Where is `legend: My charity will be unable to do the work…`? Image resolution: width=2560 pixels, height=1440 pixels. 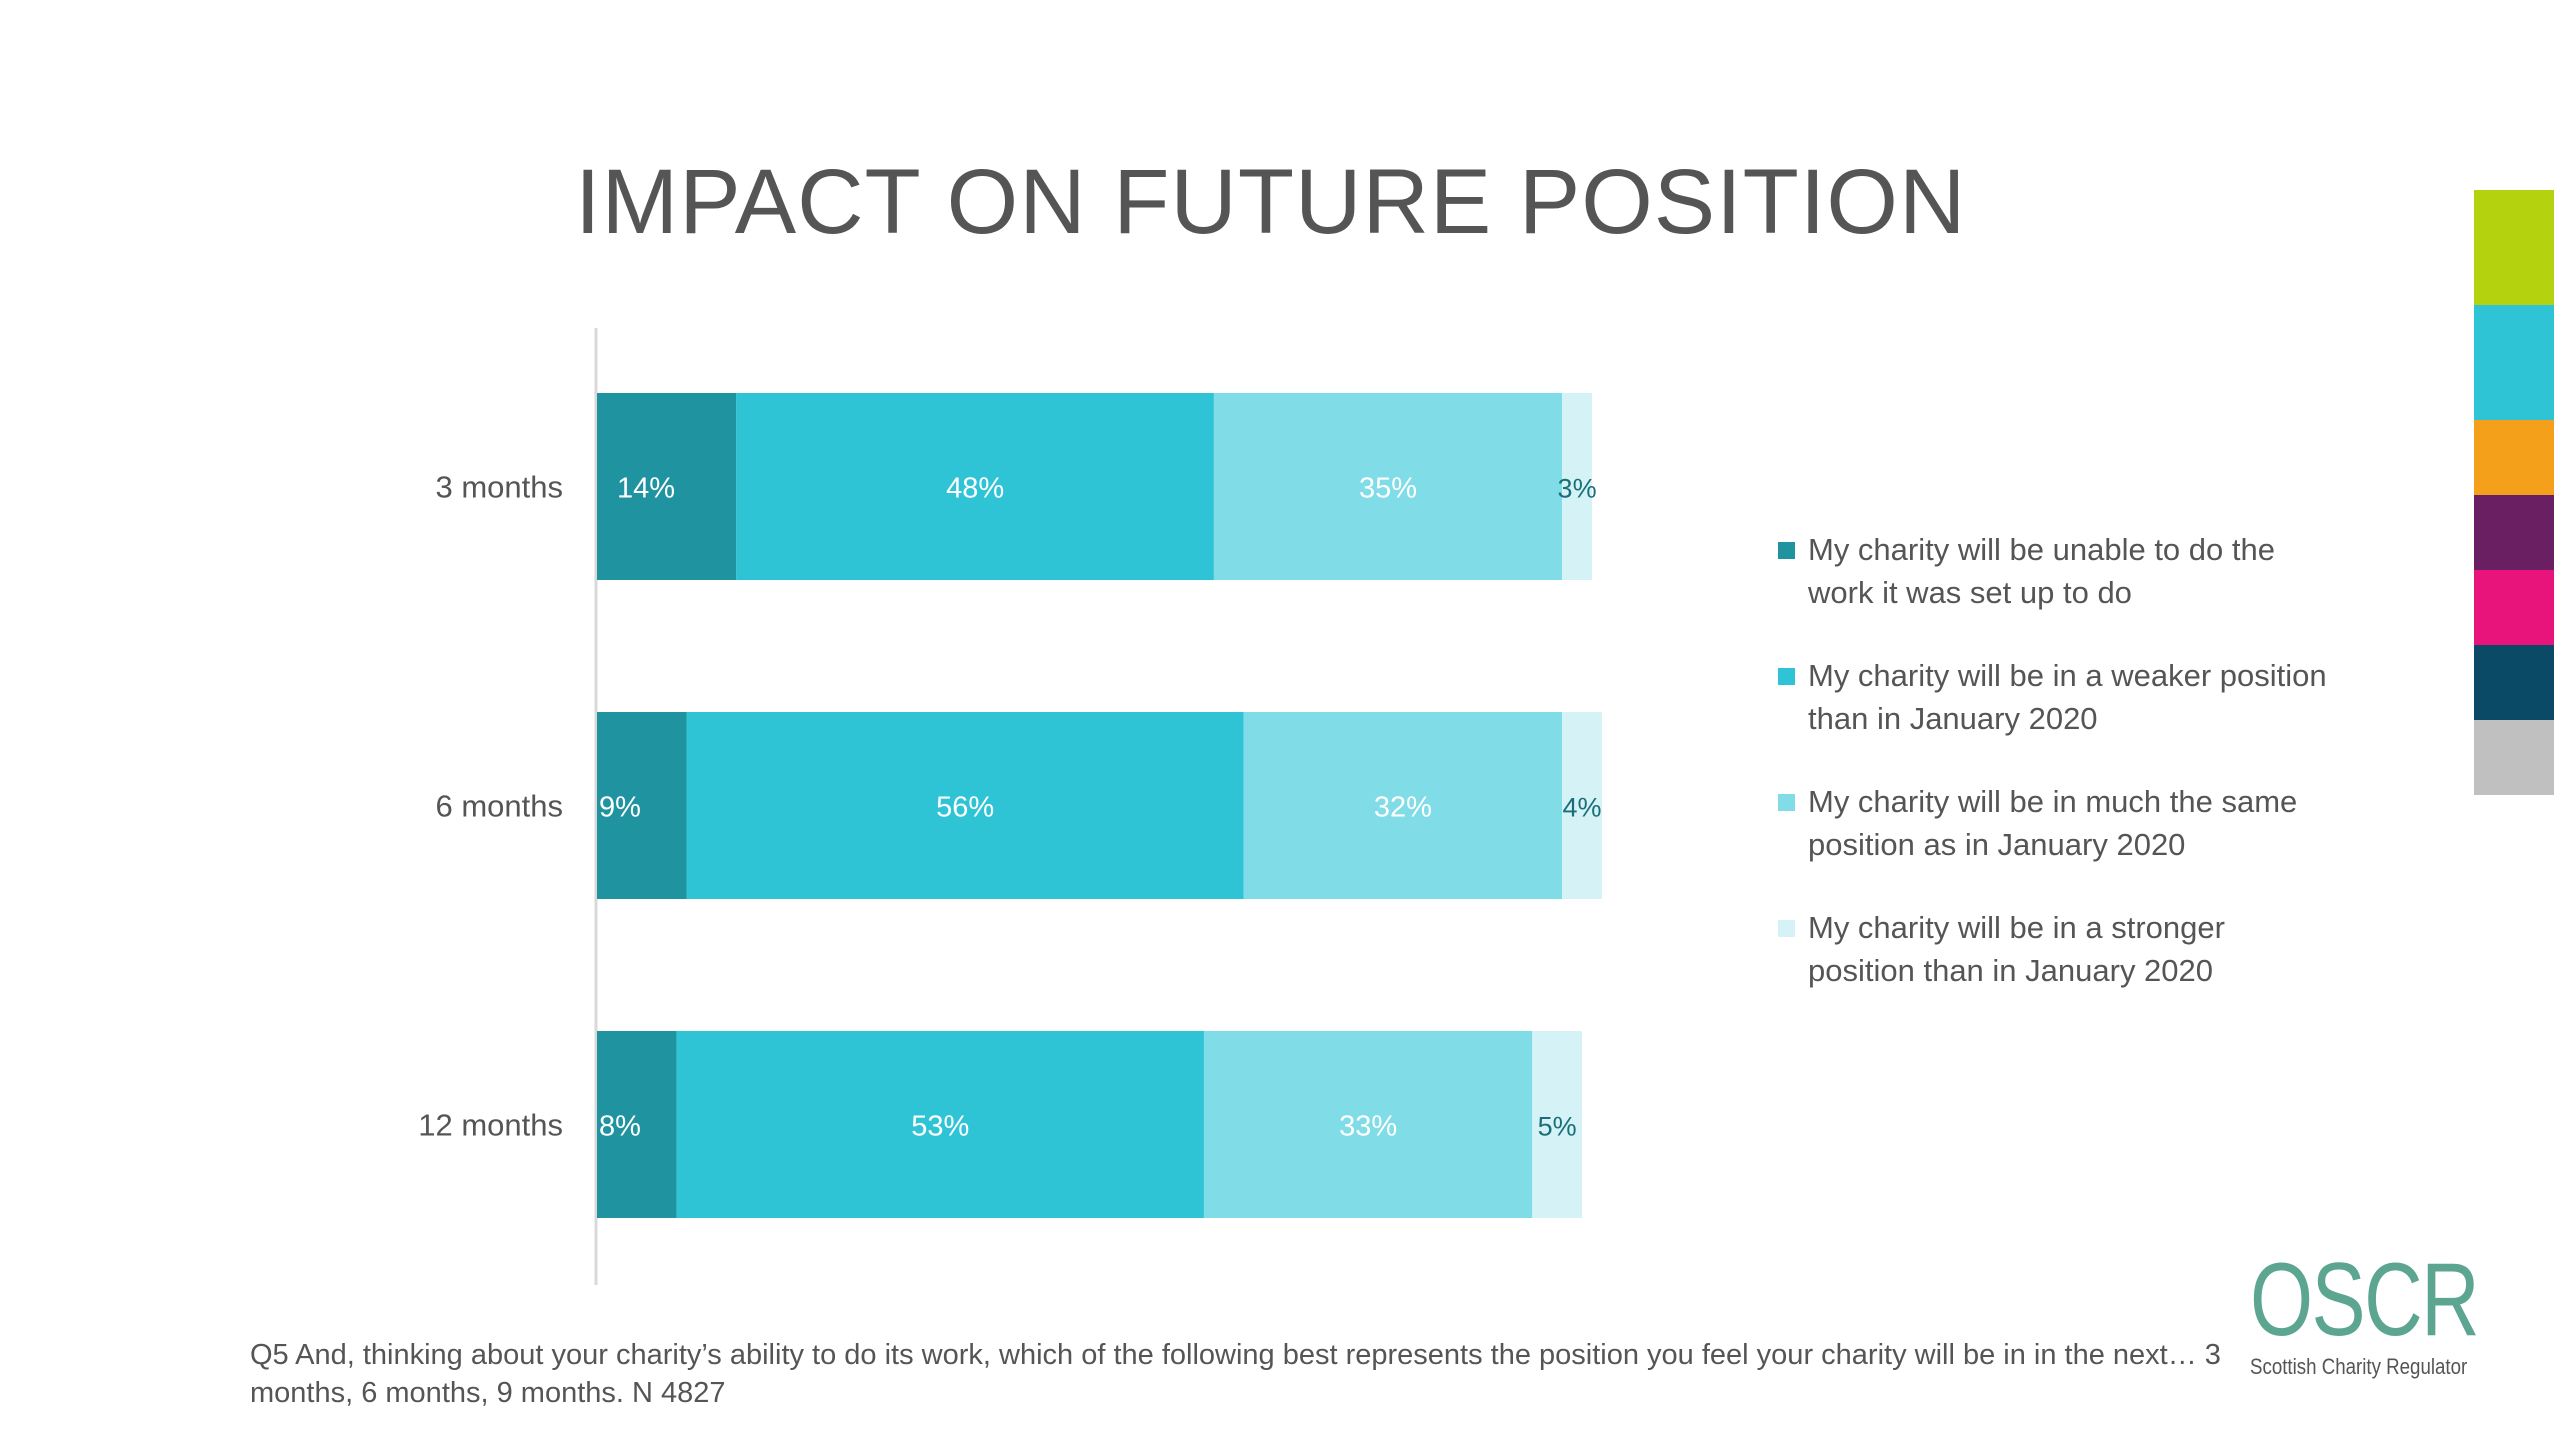
legend: My charity will be unable to do the work… is located at coordinates (2058, 780).